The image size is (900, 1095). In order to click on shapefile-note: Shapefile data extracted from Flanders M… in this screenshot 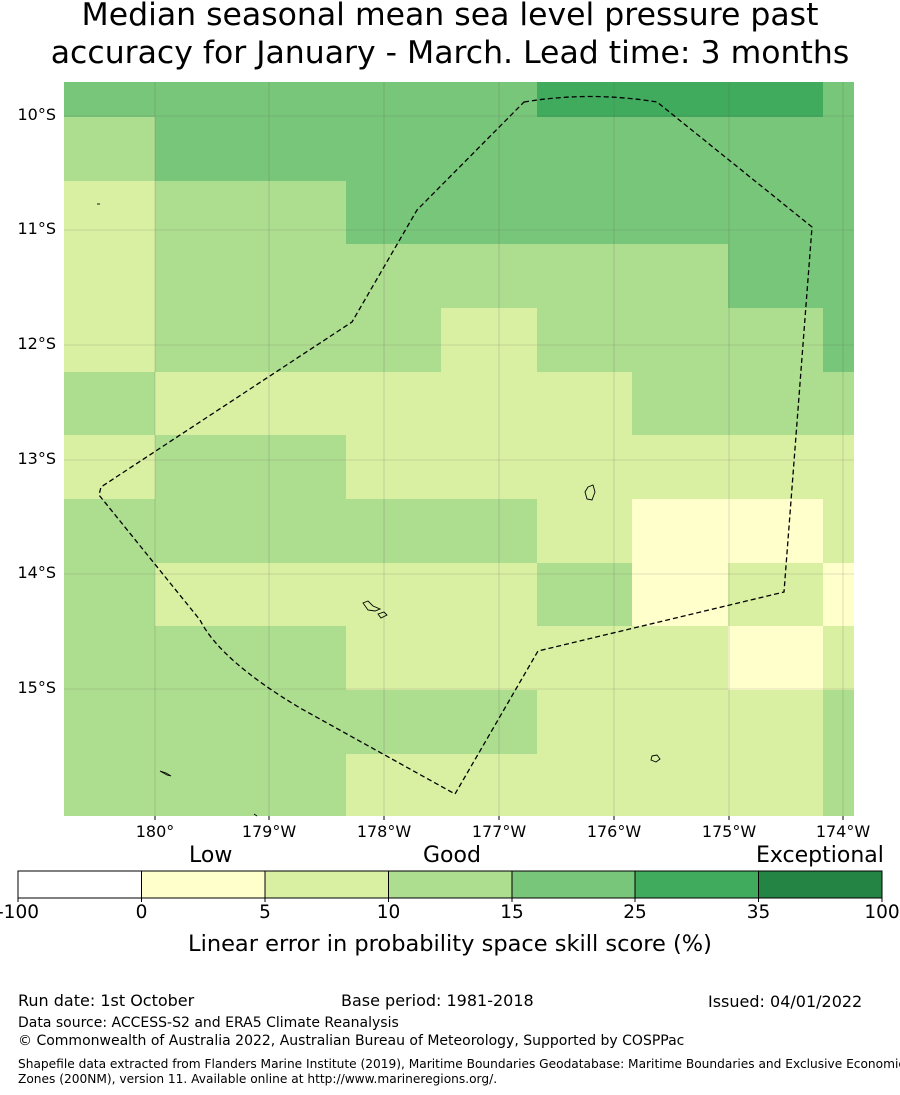, I will do `click(459, 1071)`.